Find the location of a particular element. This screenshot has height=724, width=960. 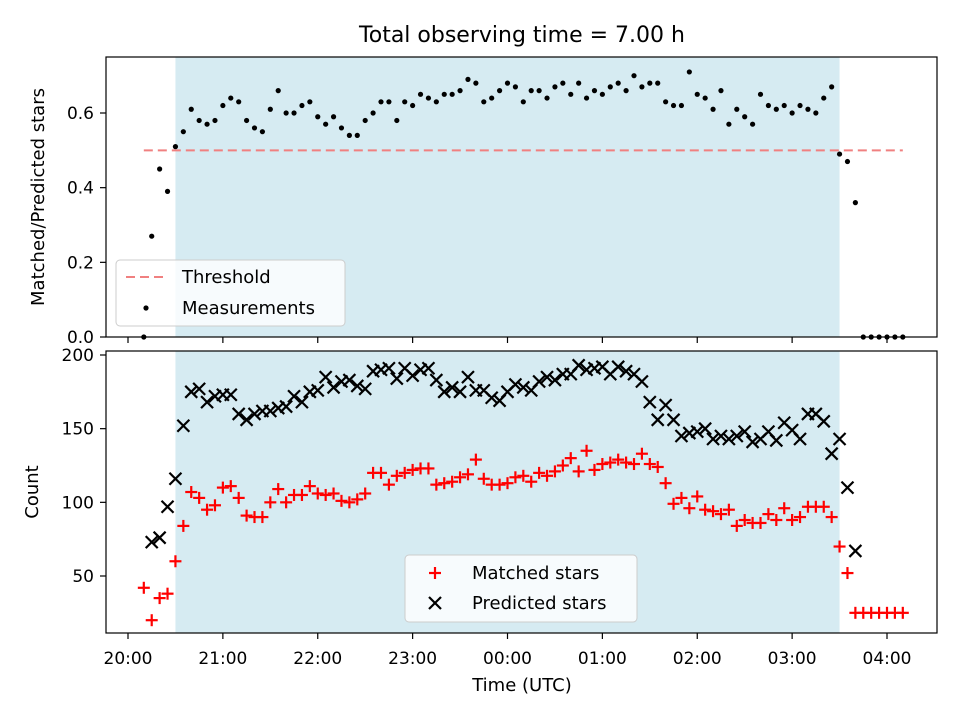

legend-matched-swatch is located at coordinates (435, 573).